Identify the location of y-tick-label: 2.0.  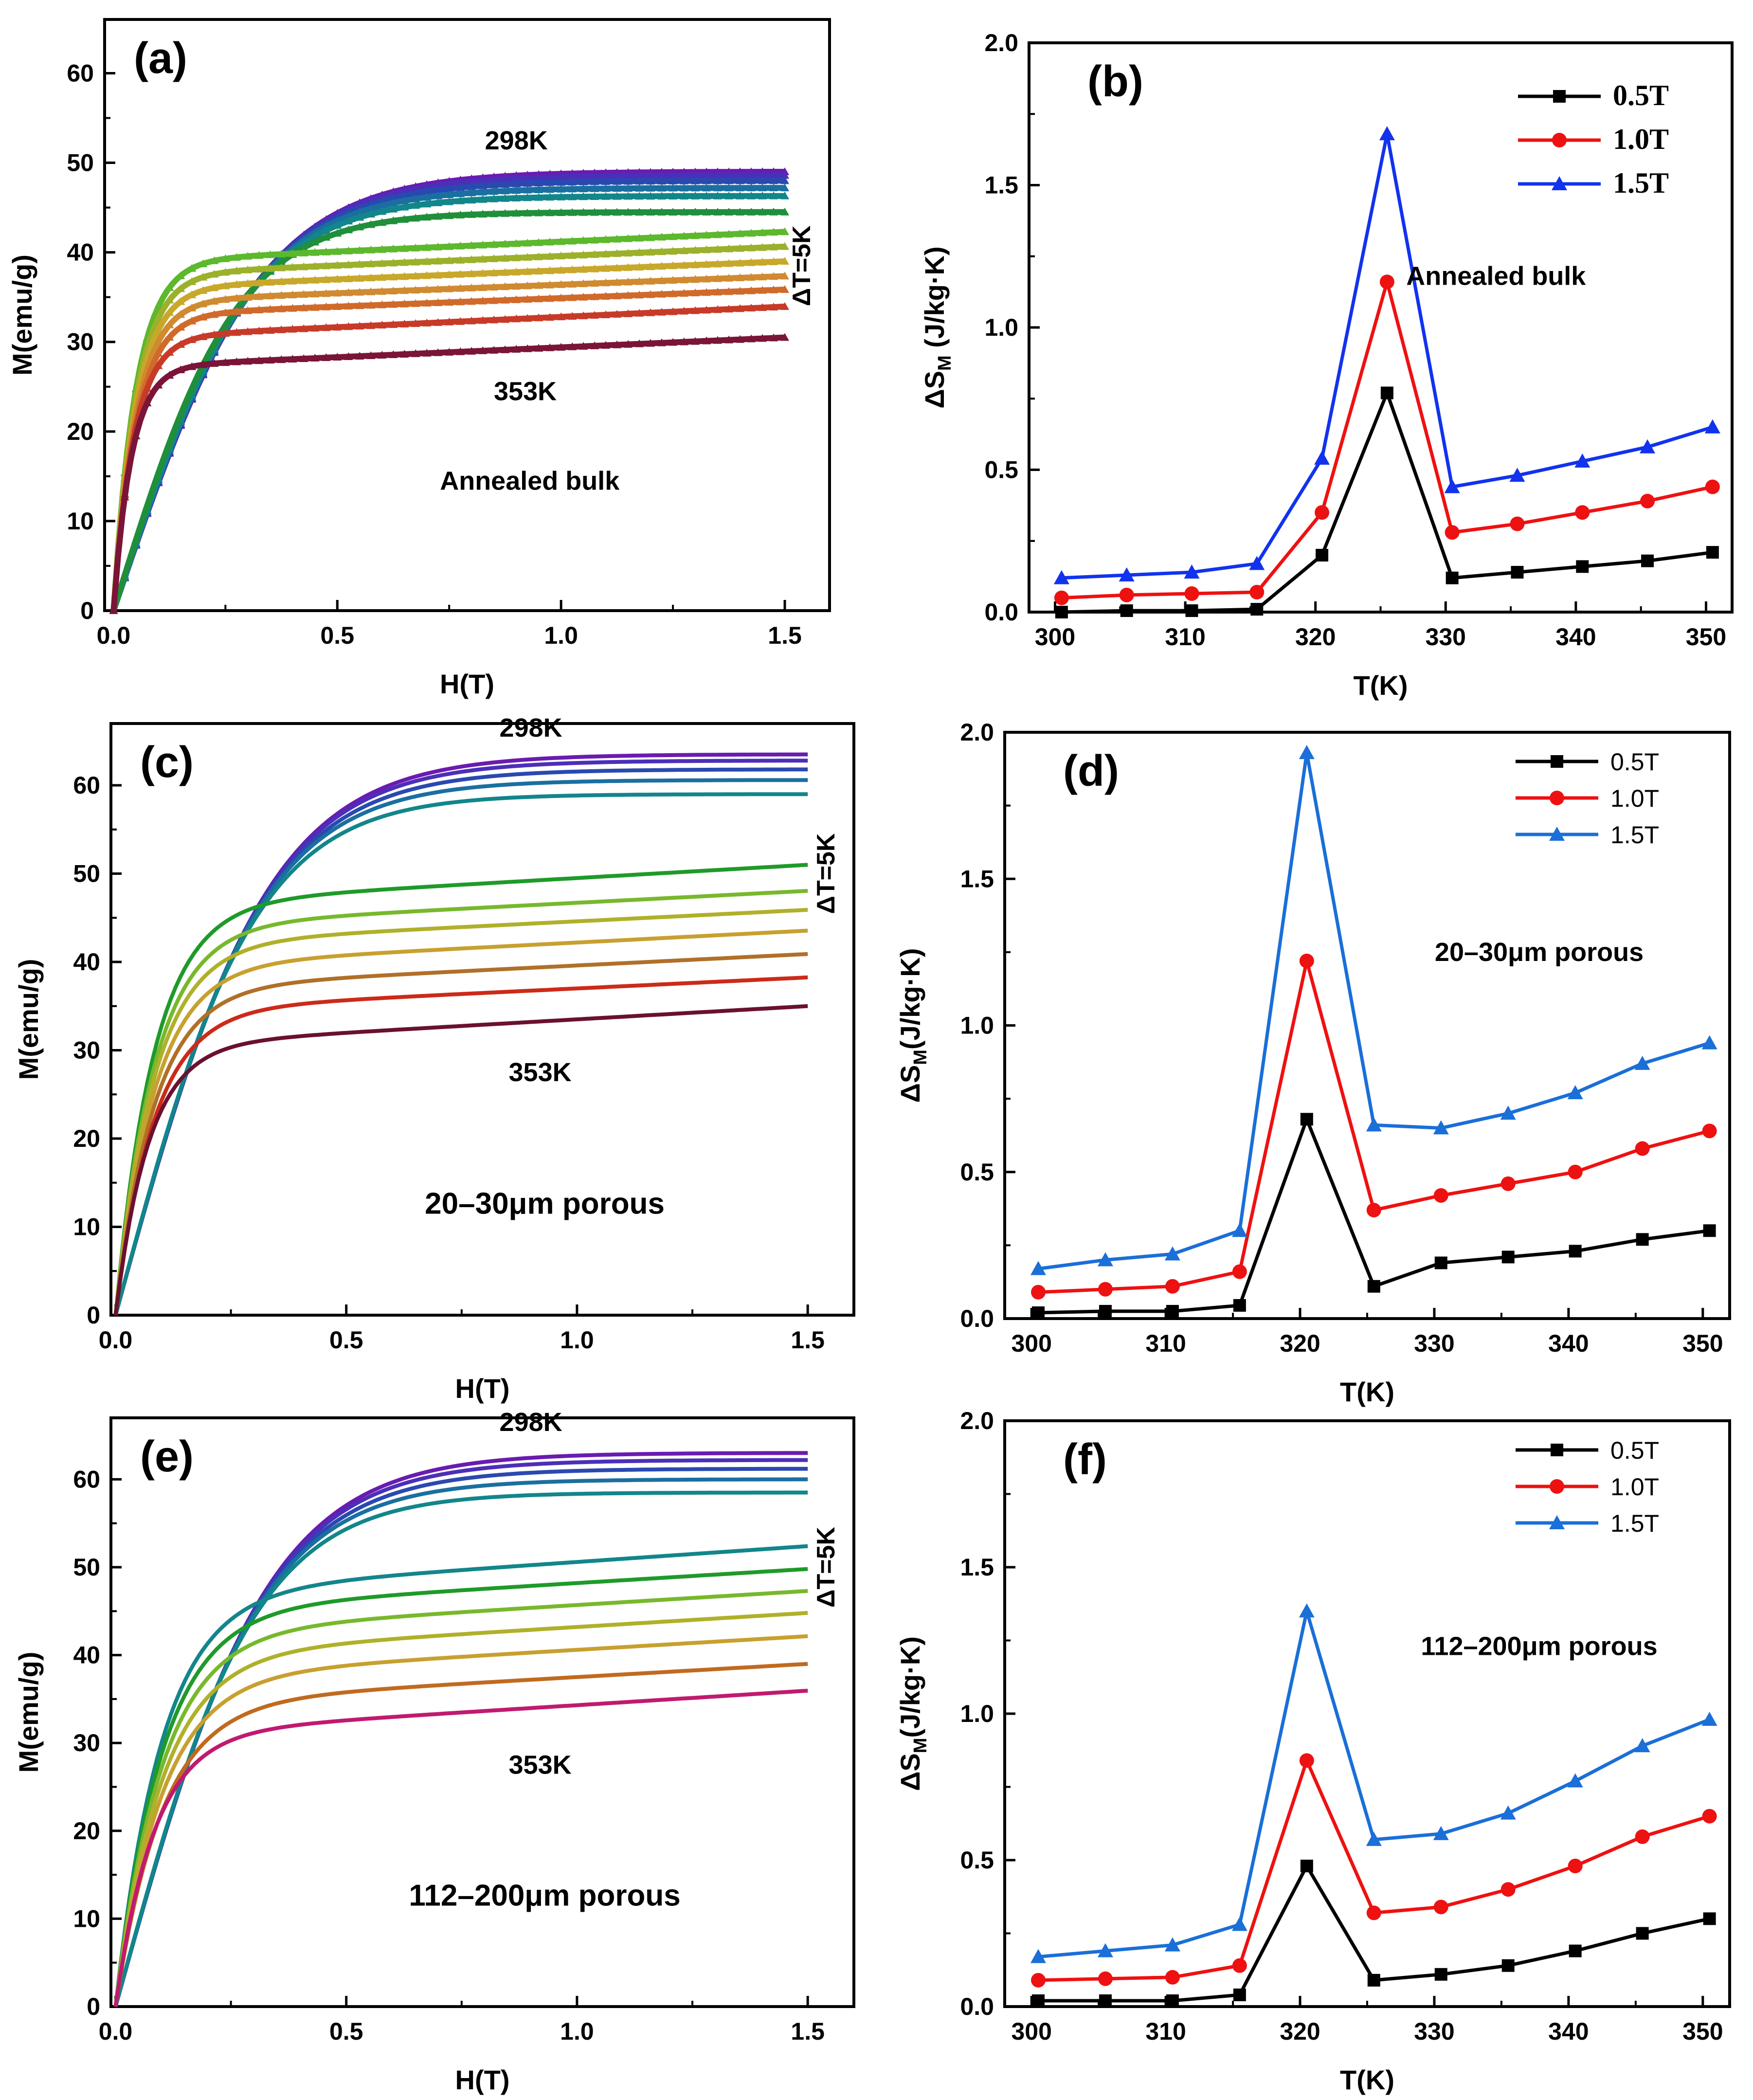
(1001, 42).